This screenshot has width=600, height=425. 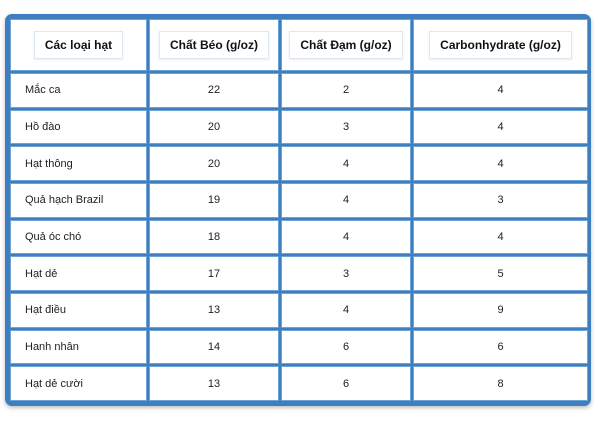 What do you see at coordinates (500, 383) in the screenshot?
I see `carbs-cell: 8` at bounding box center [500, 383].